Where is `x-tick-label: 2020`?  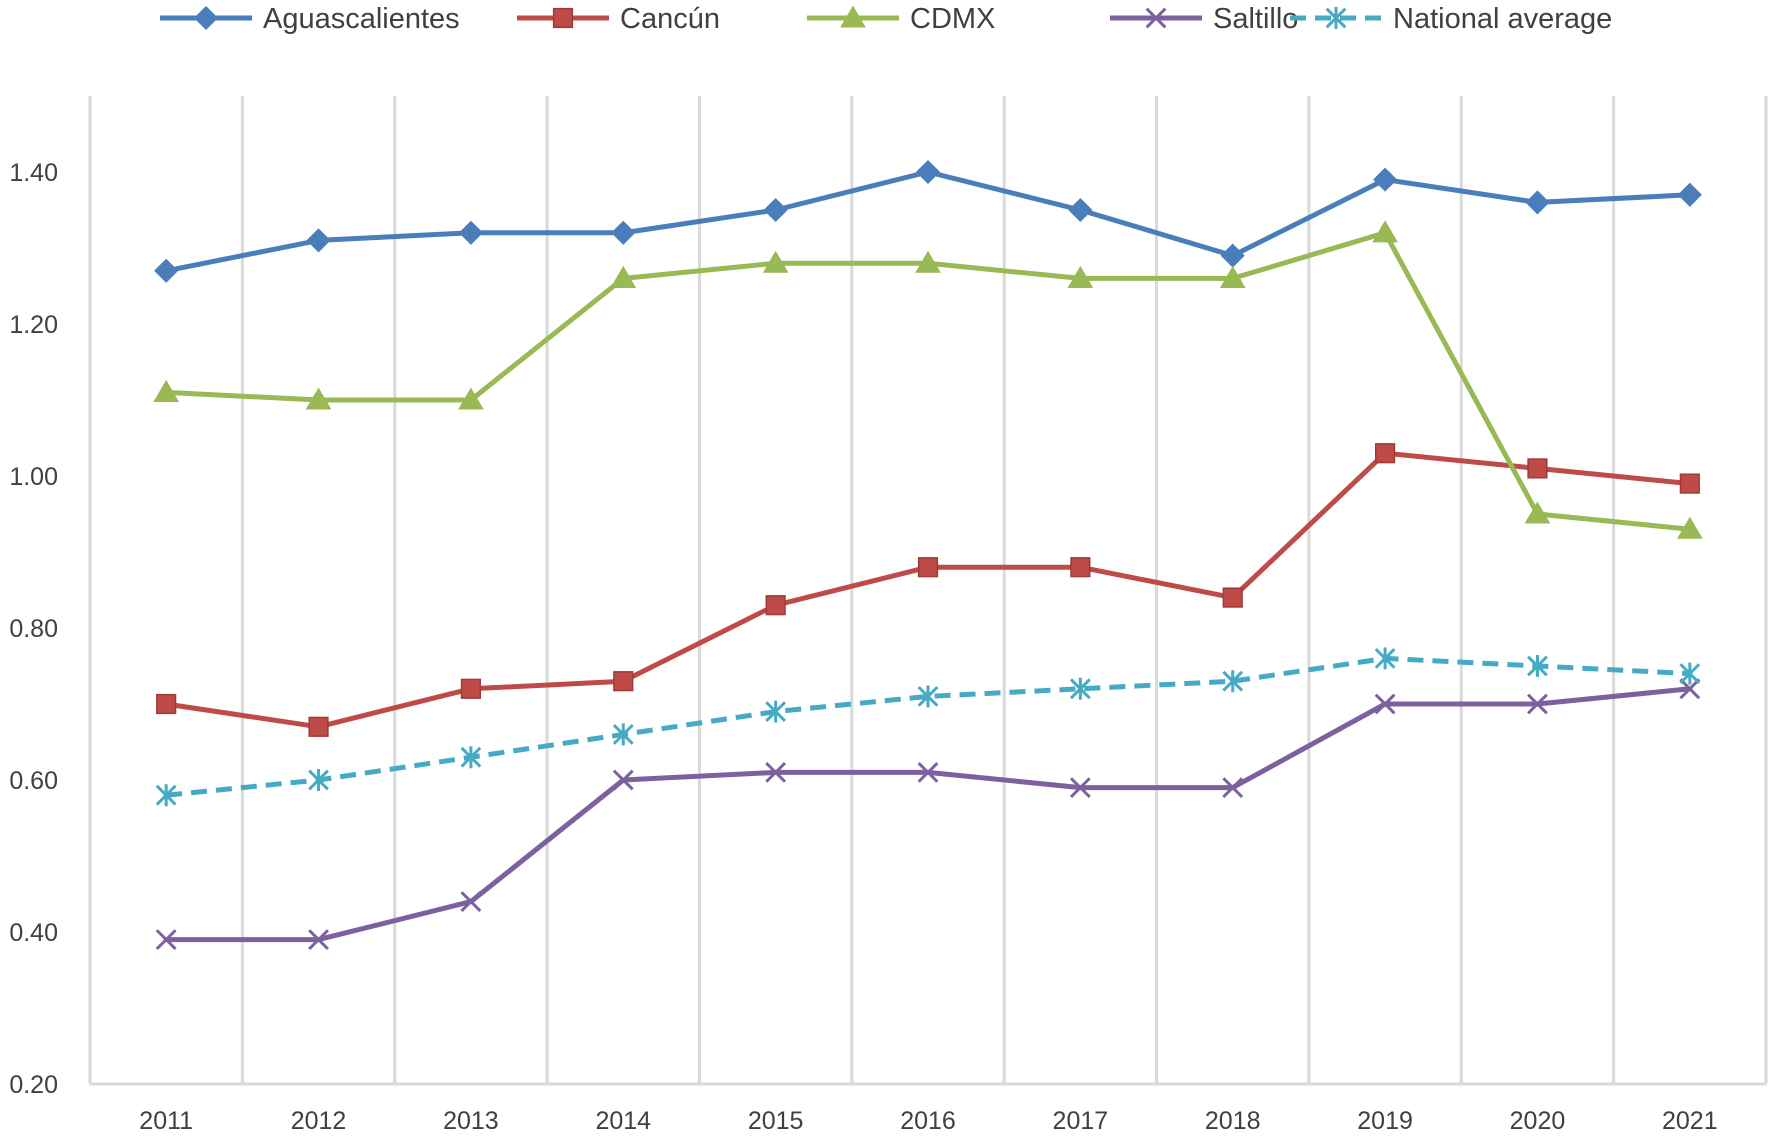
x-tick-label: 2020 is located at coordinates (1538, 1121).